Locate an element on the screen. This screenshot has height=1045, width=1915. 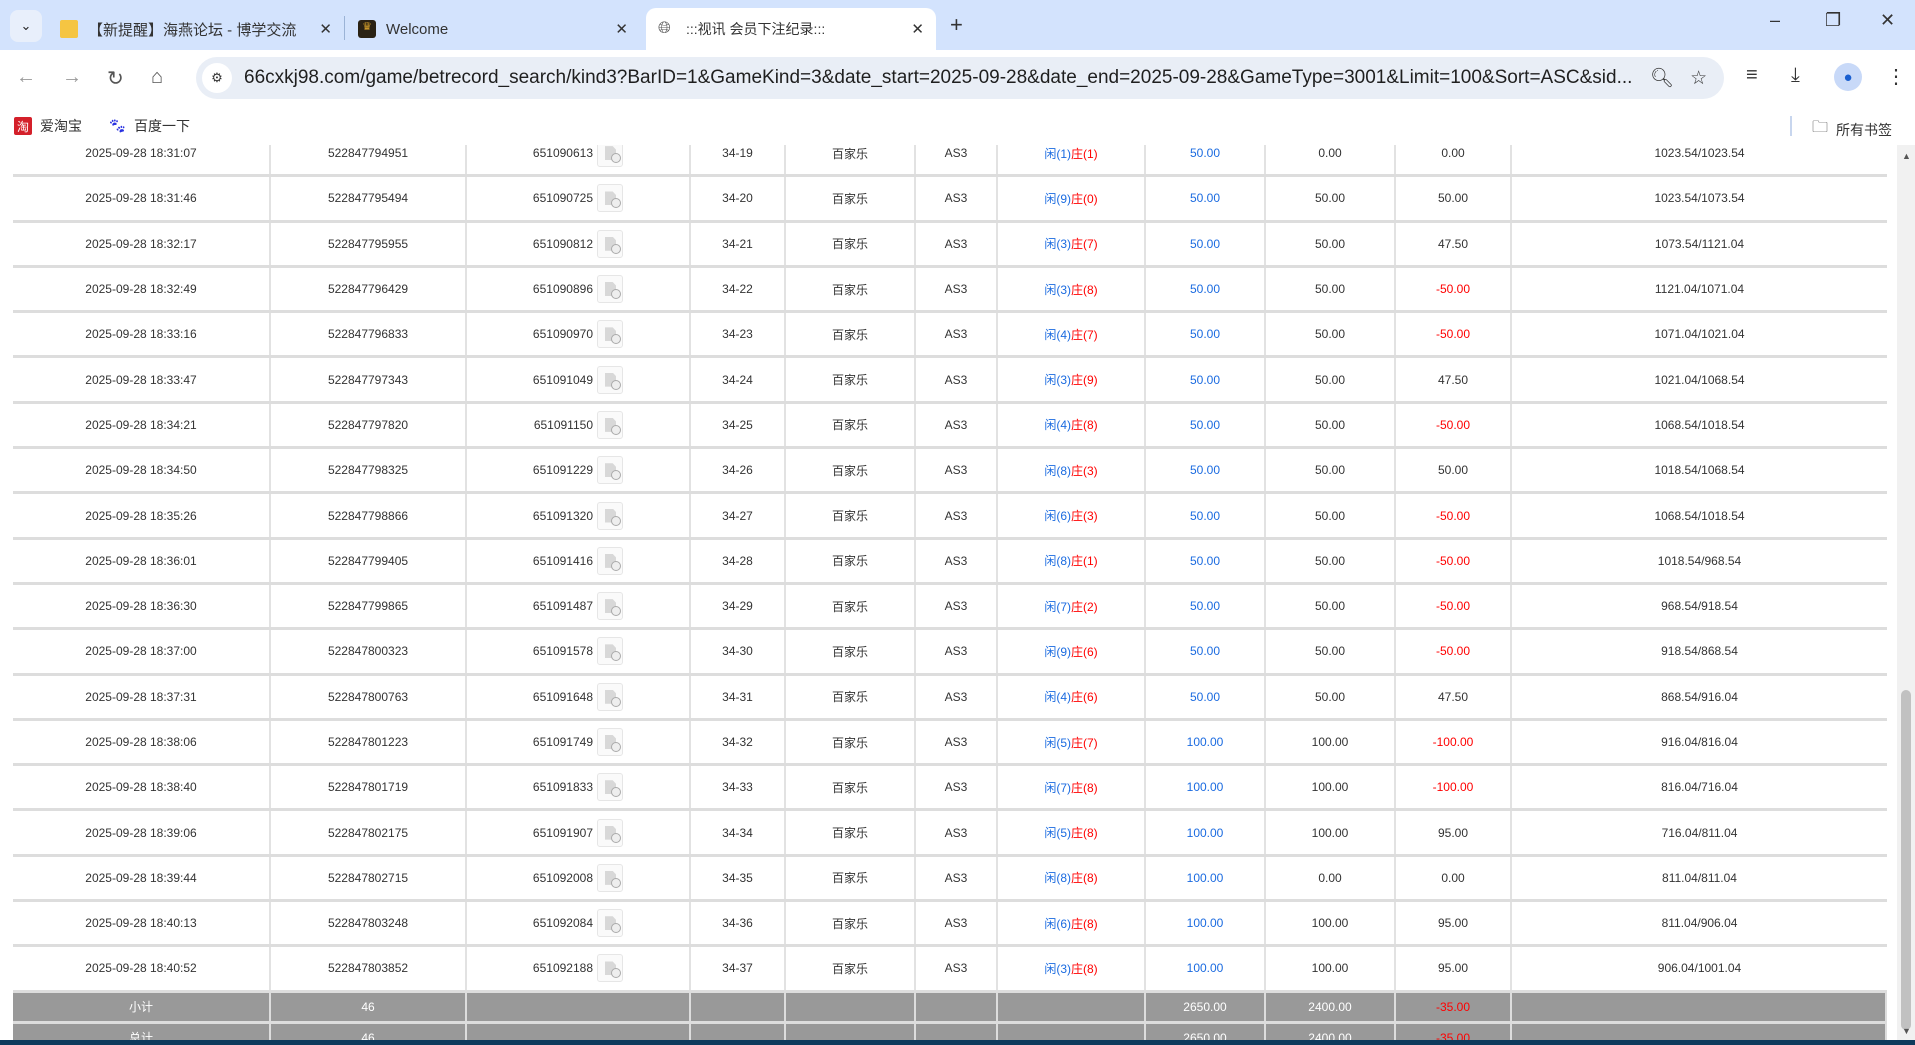
new-tab-button: + is located at coordinates (956, 24).